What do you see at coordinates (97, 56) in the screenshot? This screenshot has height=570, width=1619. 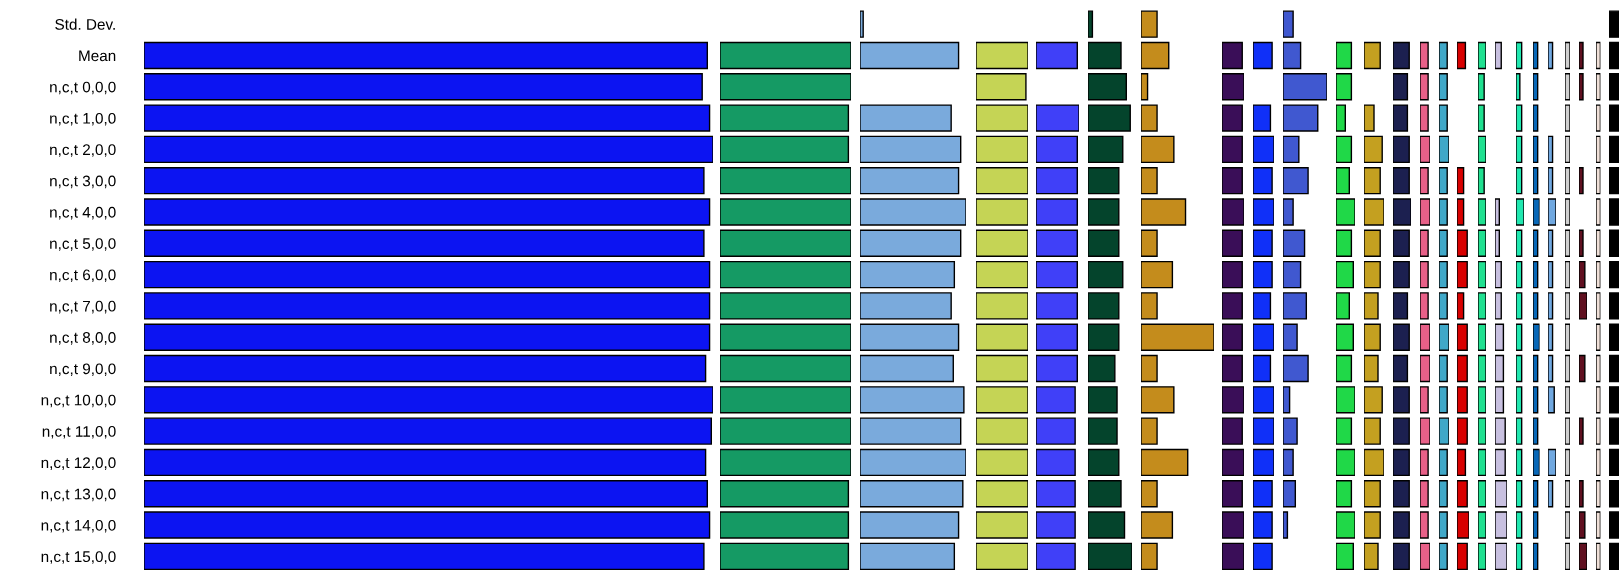 I see `y-tick-label: Mean` at bounding box center [97, 56].